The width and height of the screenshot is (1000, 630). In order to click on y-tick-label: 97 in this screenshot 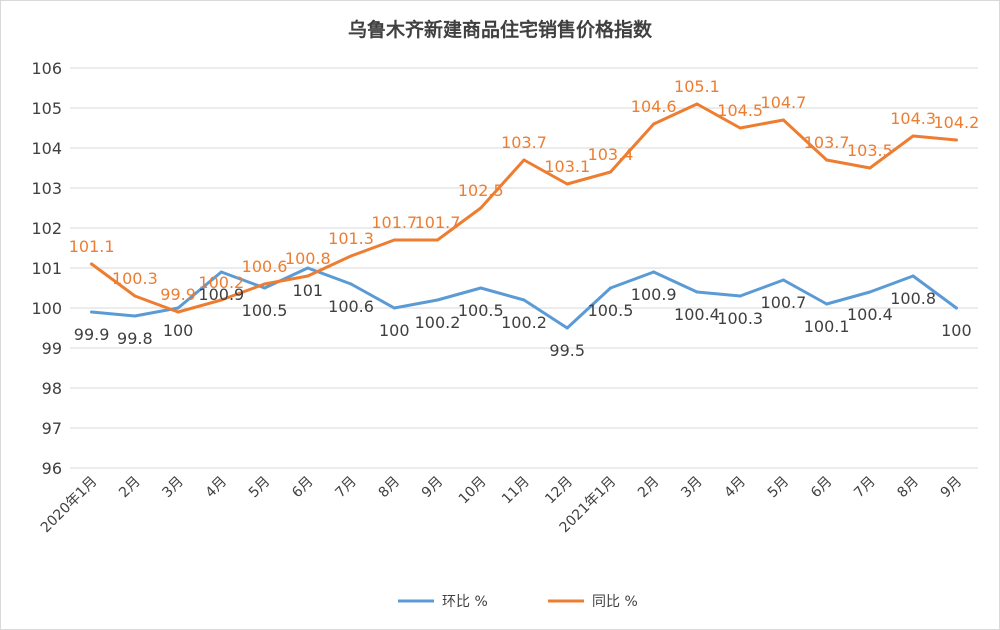, I will do `click(52, 428)`.